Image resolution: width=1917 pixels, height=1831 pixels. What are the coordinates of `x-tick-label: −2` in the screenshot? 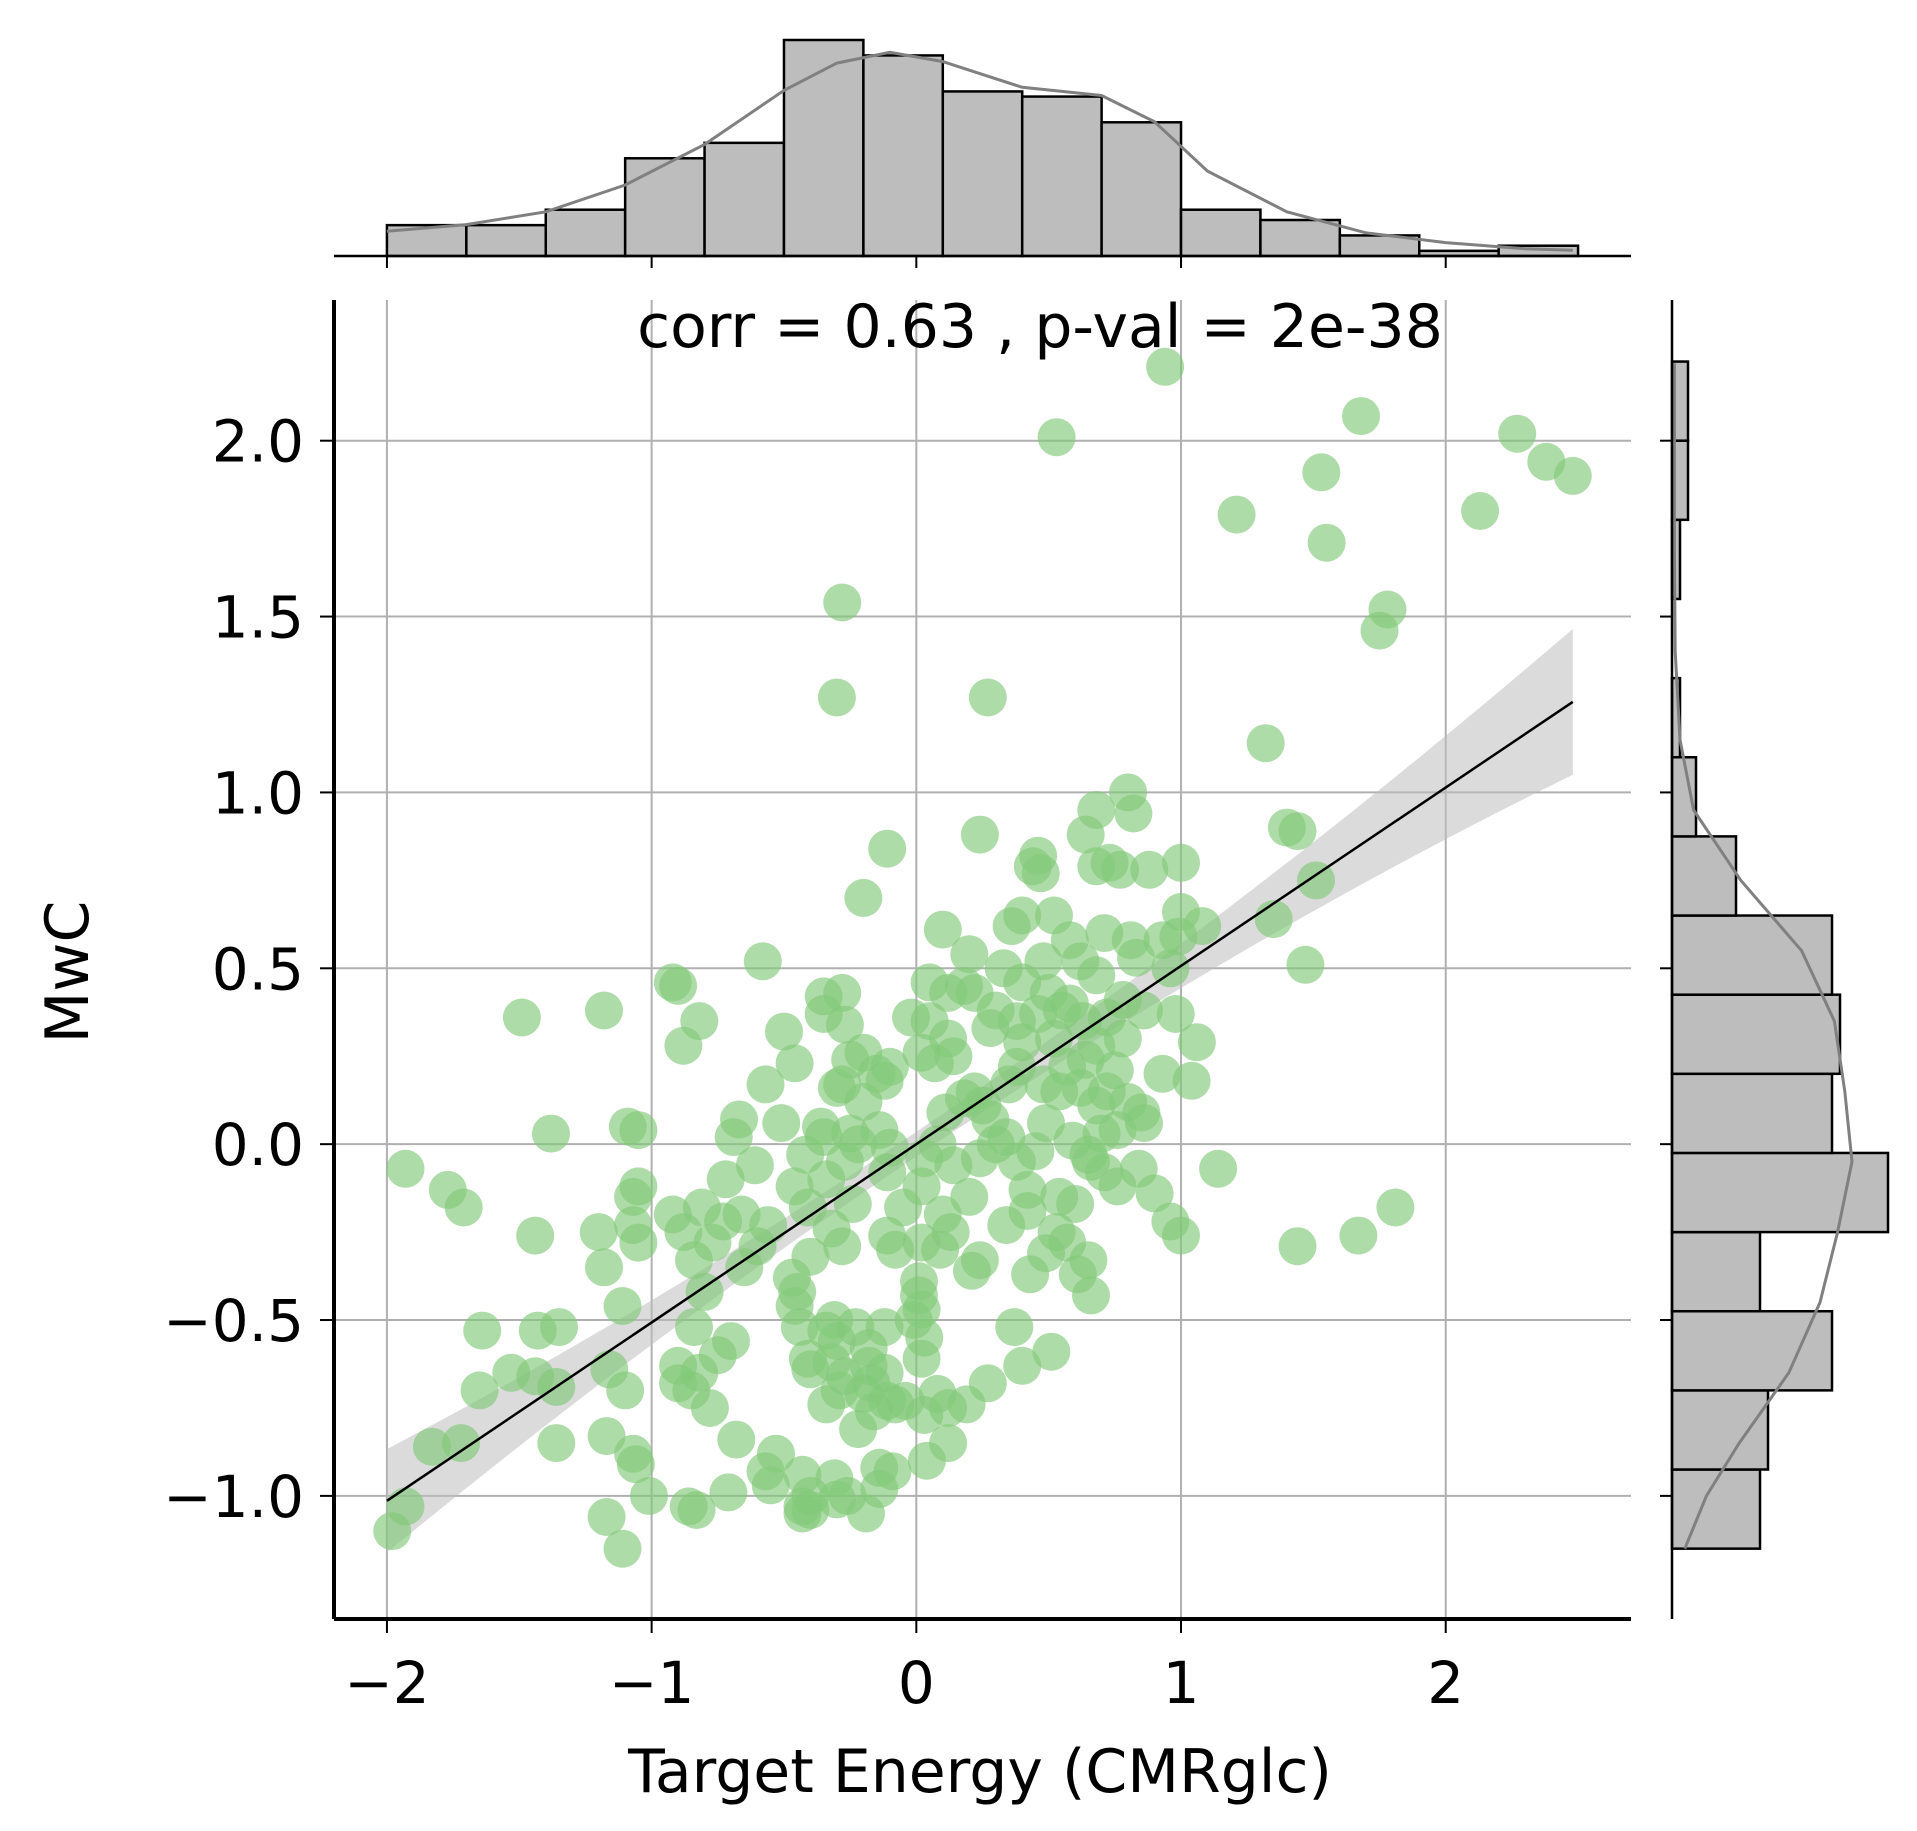 It's located at (387, 1683).